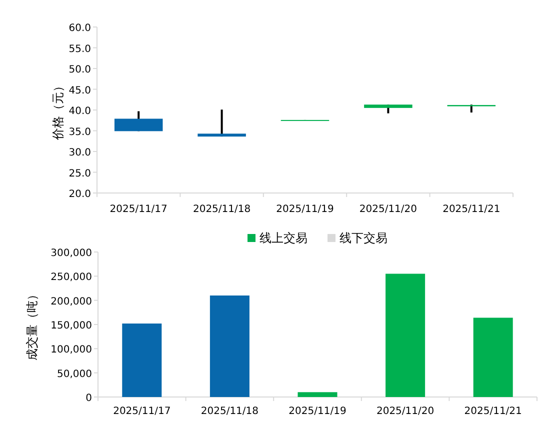  What do you see at coordinates (71, 326) in the screenshot?
I see `y-tick-label: 150,000` at bounding box center [71, 326].